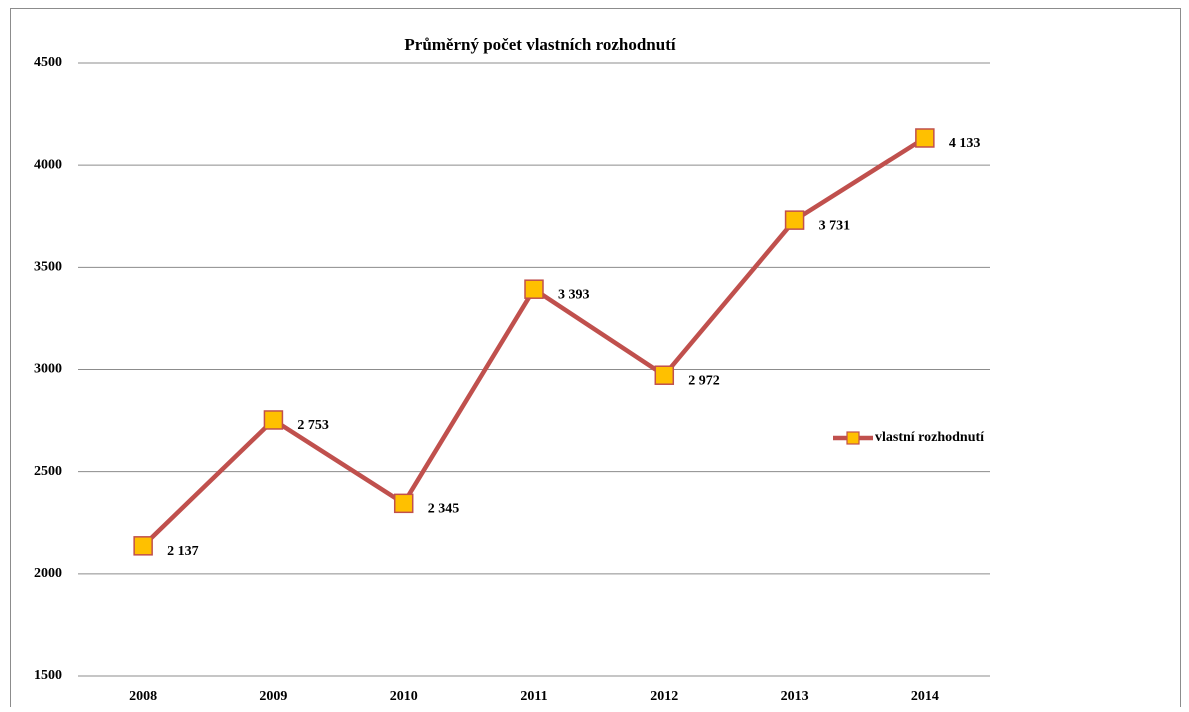 This screenshot has height=712, width=1189. I want to click on data-label: 2 753, so click(313, 425).